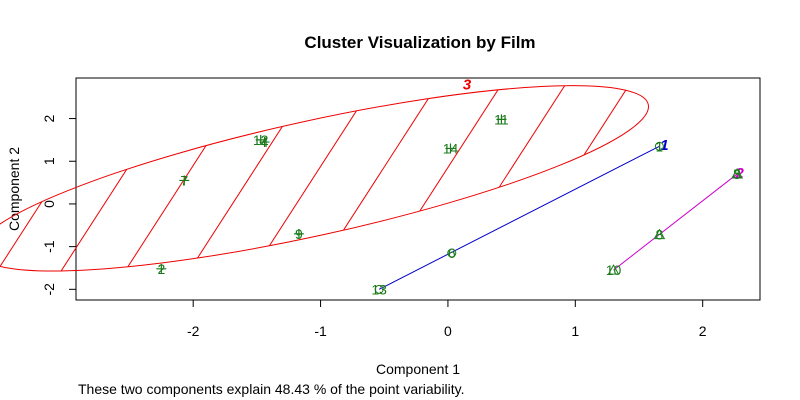 This screenshot has width=800, height=400. Describe the element at coordinates (675, 222) in the screenshot. I see `cluster-2-segment` at that location.